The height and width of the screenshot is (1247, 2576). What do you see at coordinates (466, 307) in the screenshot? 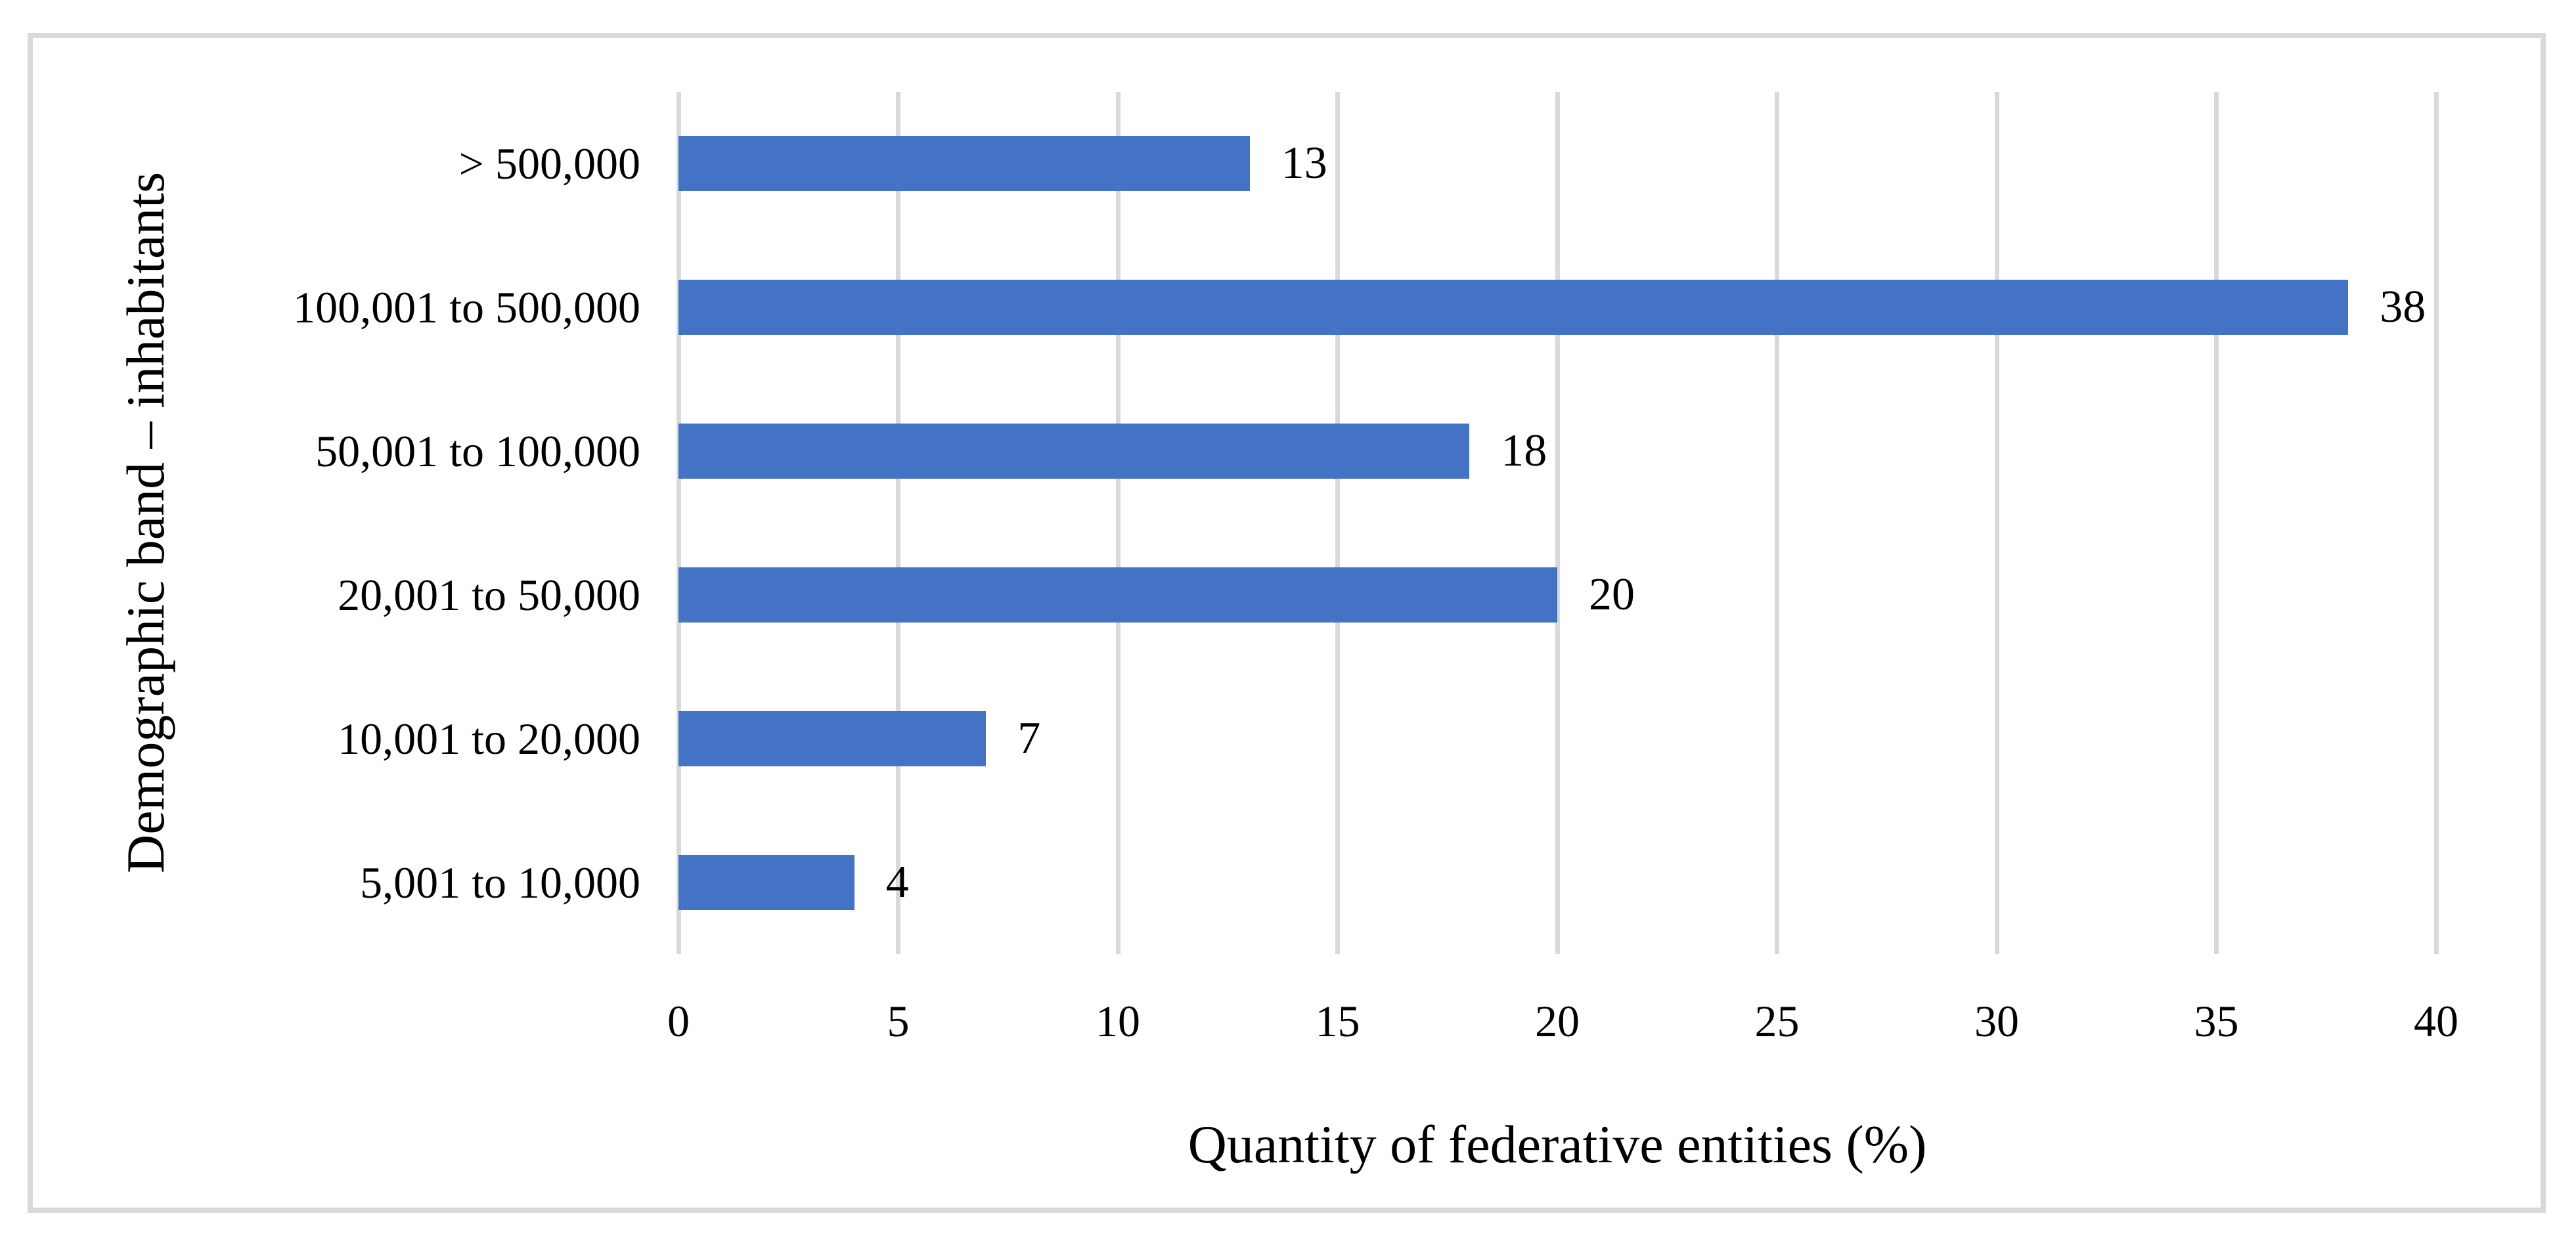
I see `category-label: 100,001 to 500,000` at bounding box center [466, 307].